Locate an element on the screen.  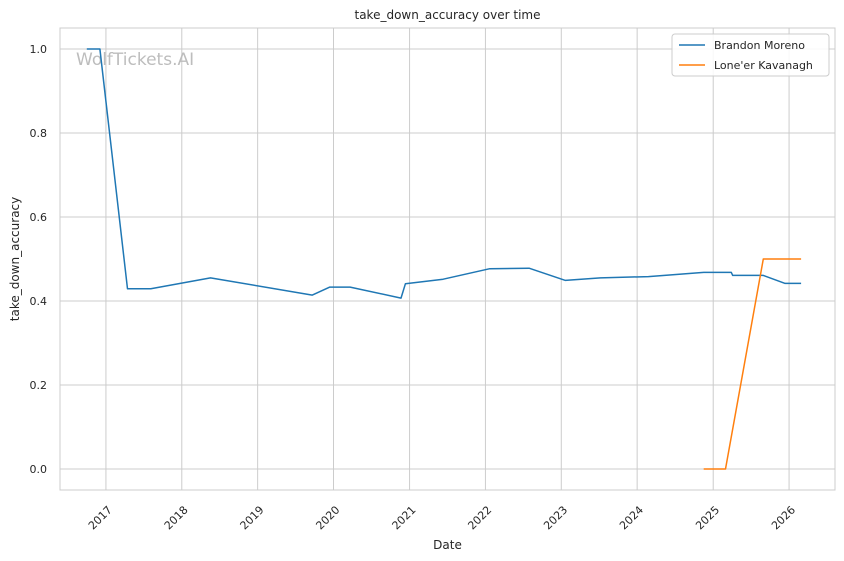
y-tick-label: 0.6 is located at coordinates (39, 217).